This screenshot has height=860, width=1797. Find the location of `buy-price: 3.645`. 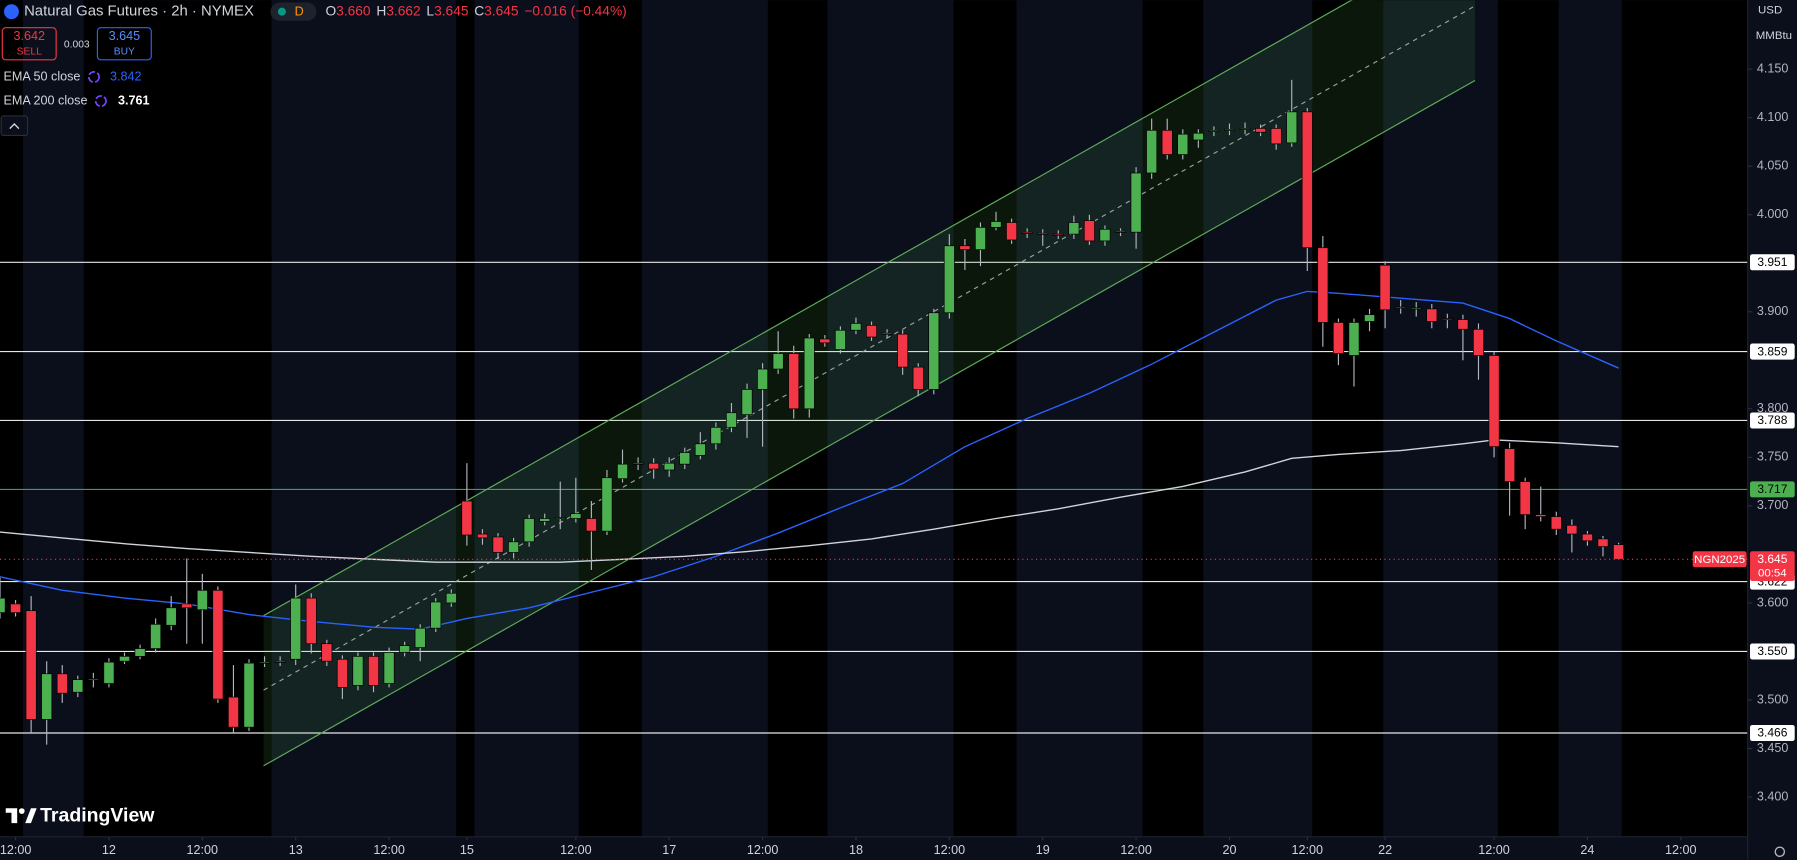

buy-price: 3.645 is located at coordinates (125, 36).